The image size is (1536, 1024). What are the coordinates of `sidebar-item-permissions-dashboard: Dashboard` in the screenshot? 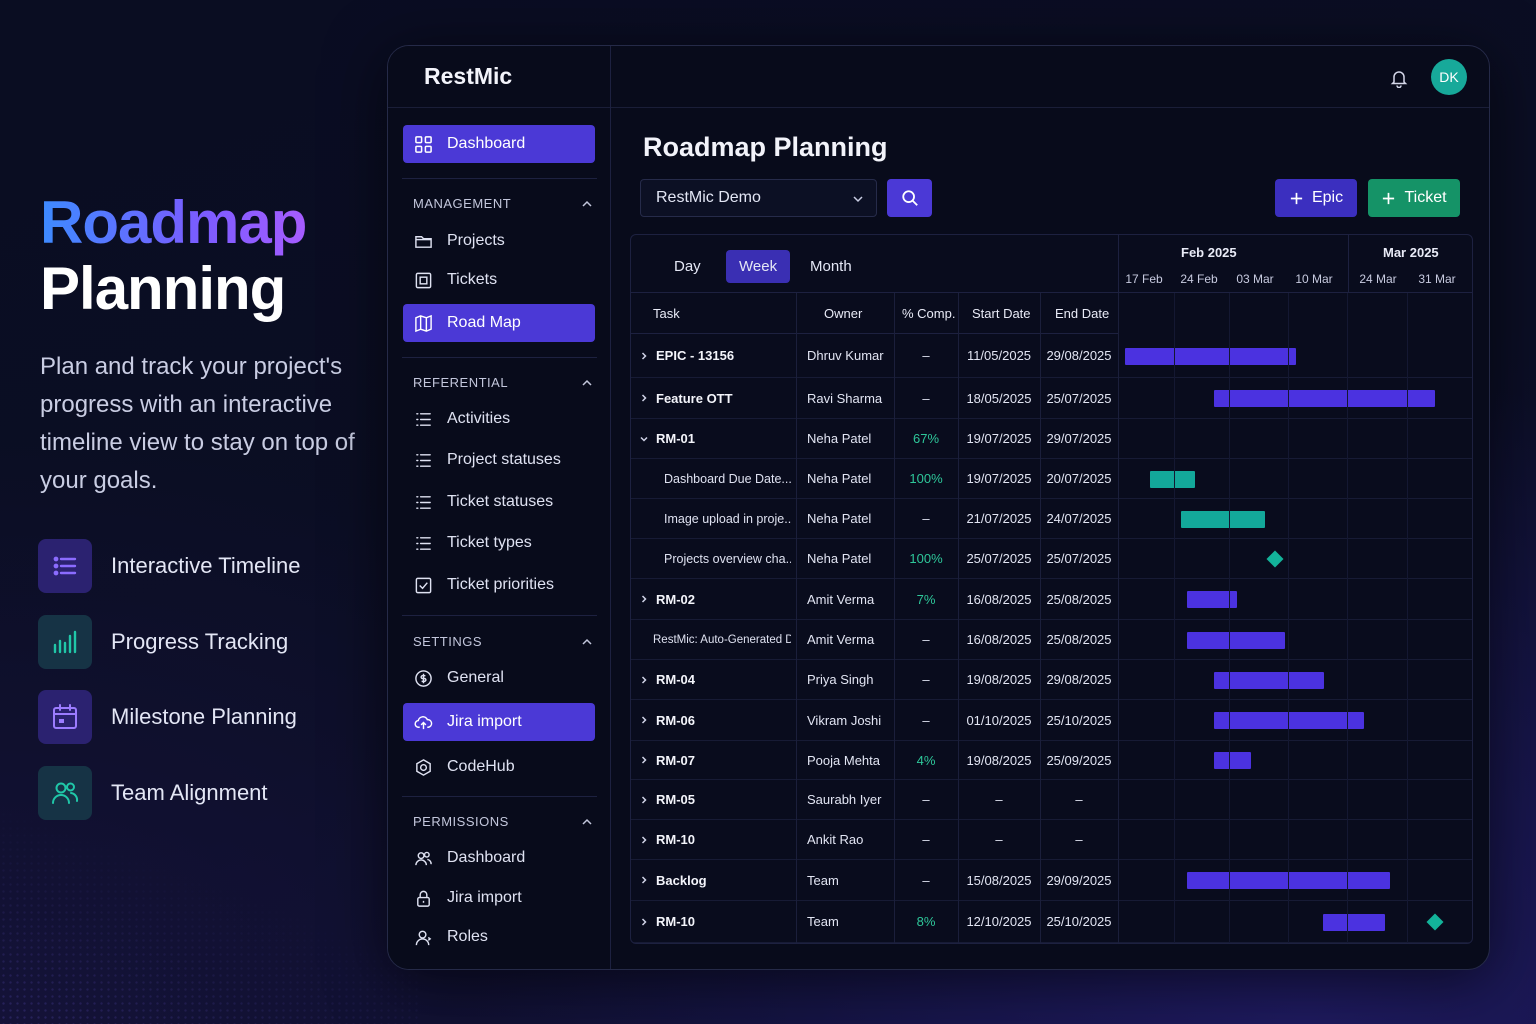 It's located at (499, 858).